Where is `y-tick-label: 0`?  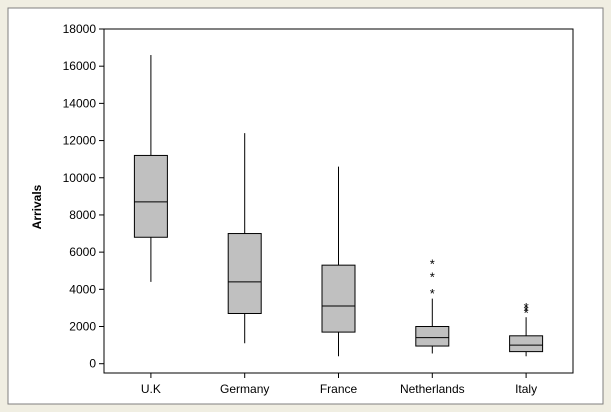 y-tick-label: 0 is located at coordinates (92, 364).